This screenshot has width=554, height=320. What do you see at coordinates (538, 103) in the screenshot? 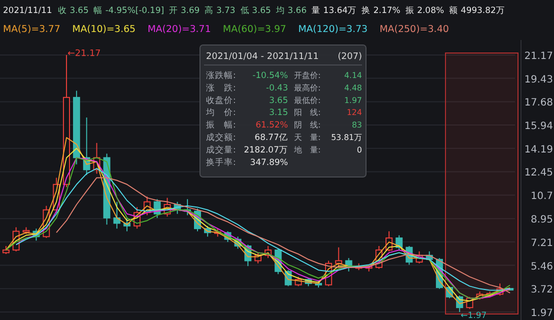
I see `y-tick-label: 17.68` at bounding box center [538, 103].